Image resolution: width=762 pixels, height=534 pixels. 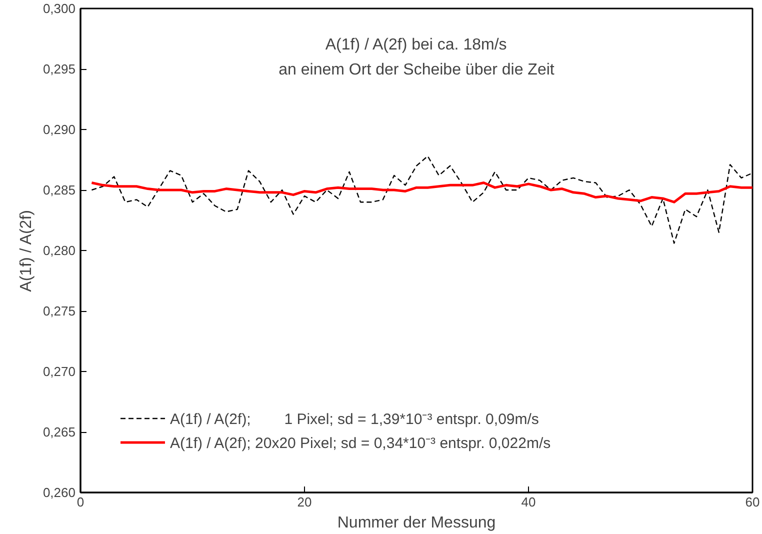 What do you see at coordinates (528, 502) in the screenshot?
I see `x-tick-label: 40` at bounding box center [528, 502].